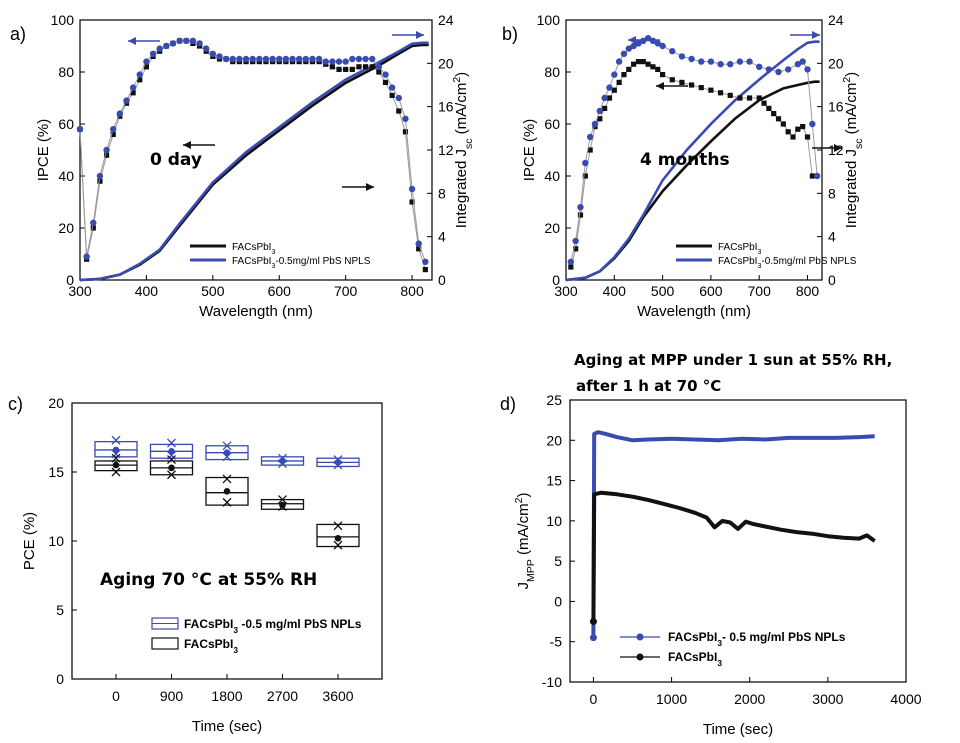  I want to click on x-tick-label: 300, so click(80, 291).